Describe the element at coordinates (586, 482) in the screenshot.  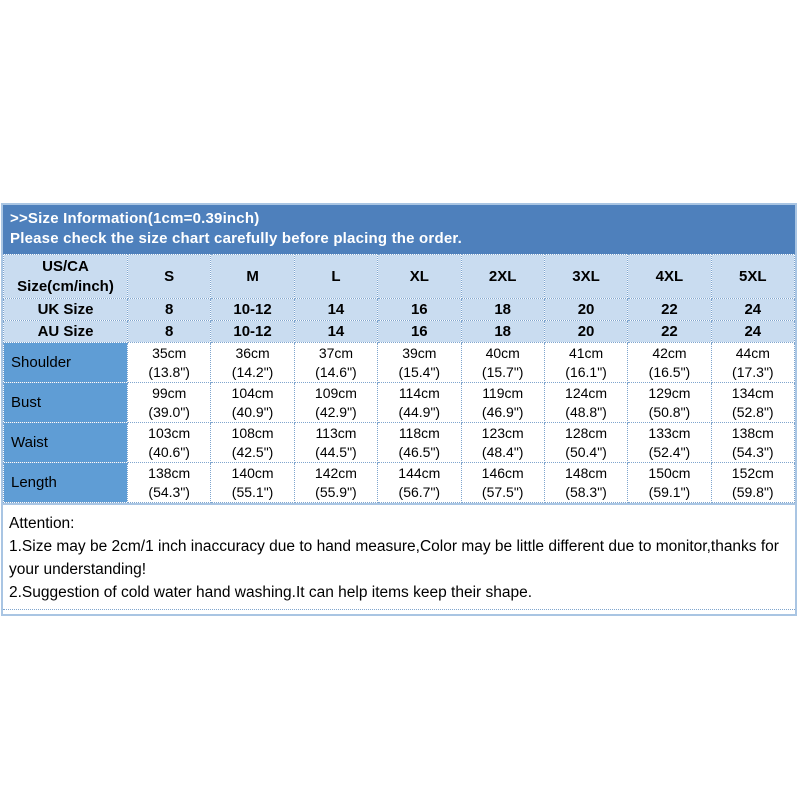
I see `measurement-cell: 148cm (58.3")` at that location.